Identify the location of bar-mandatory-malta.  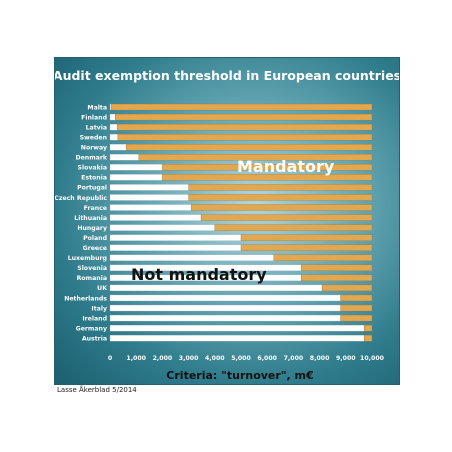
(241, 107).